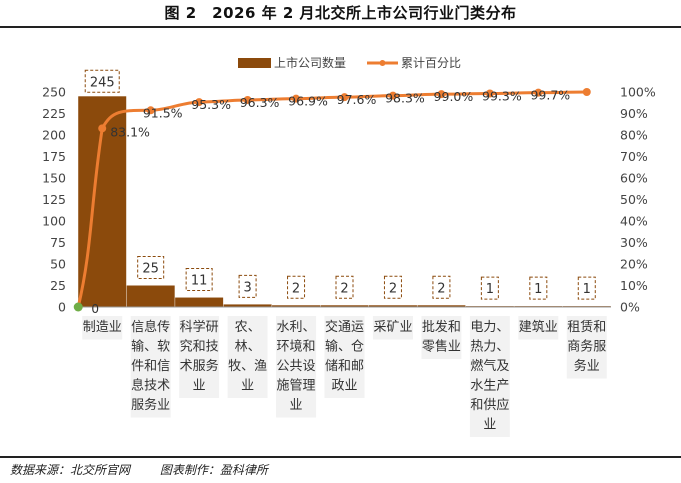  What do you see at coordinates (489, 327) in the screenshot?
I see `category-label-line: 电力、` at bounding box center [489, 327].